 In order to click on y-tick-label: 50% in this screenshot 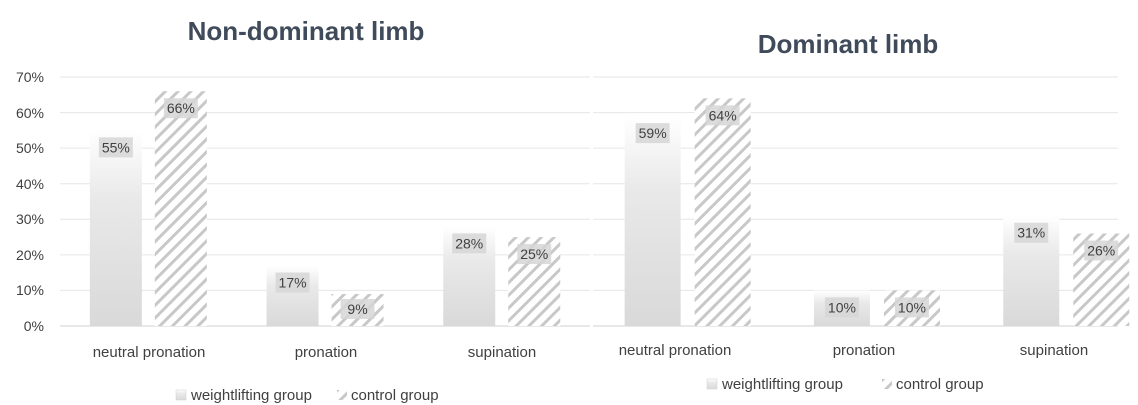, I will do `click(30, 148)`.